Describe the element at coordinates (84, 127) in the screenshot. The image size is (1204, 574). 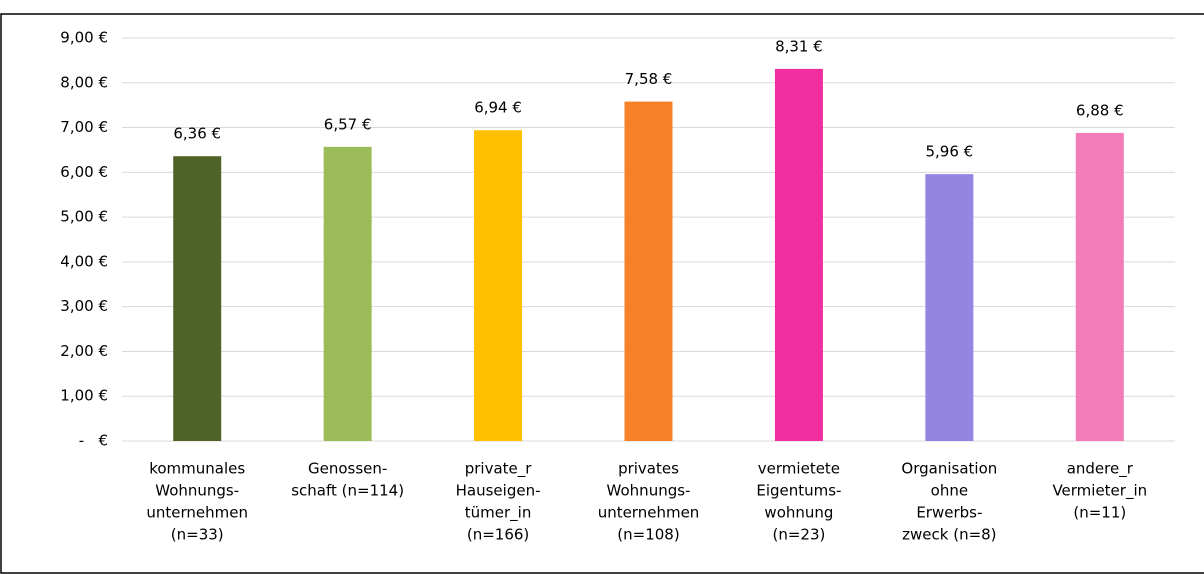
I see `y-tick-label: 7,00 €` at that location.